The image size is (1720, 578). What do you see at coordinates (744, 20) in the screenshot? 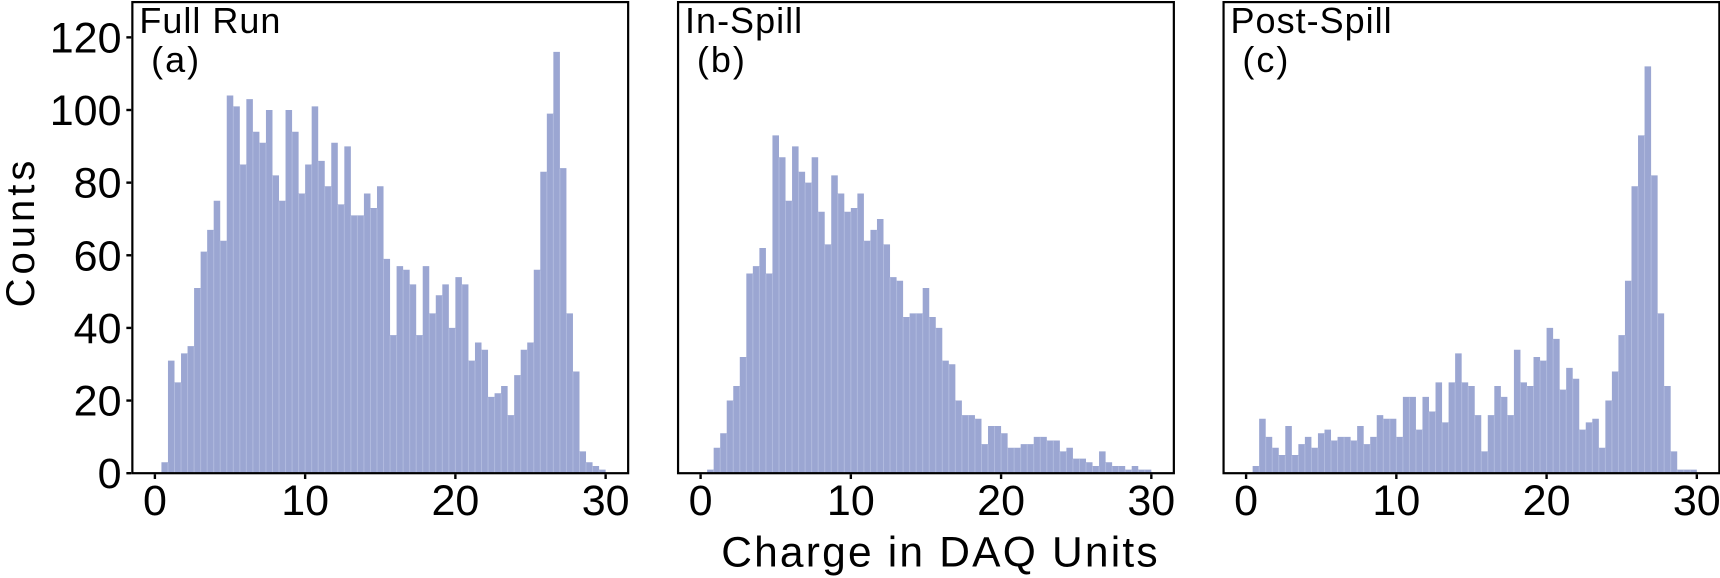
I see `svg-text: In-Spill` at bounding box center [744, 20].